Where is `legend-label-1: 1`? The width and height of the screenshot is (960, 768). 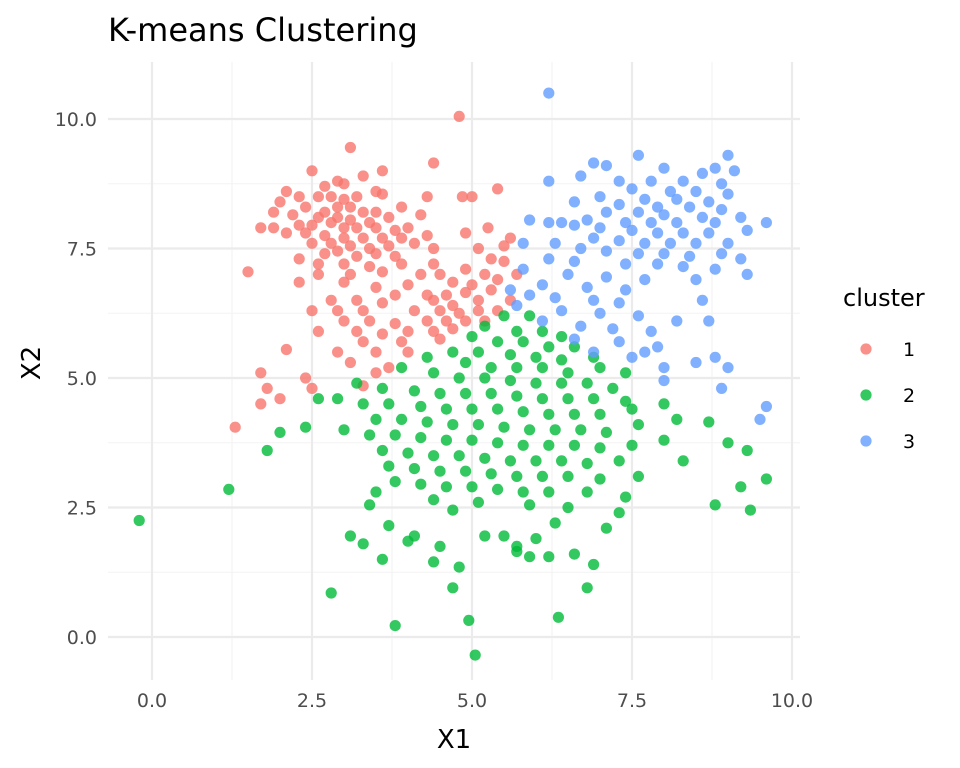
legend-label-1: 1 is located at coordinates (909, 350).